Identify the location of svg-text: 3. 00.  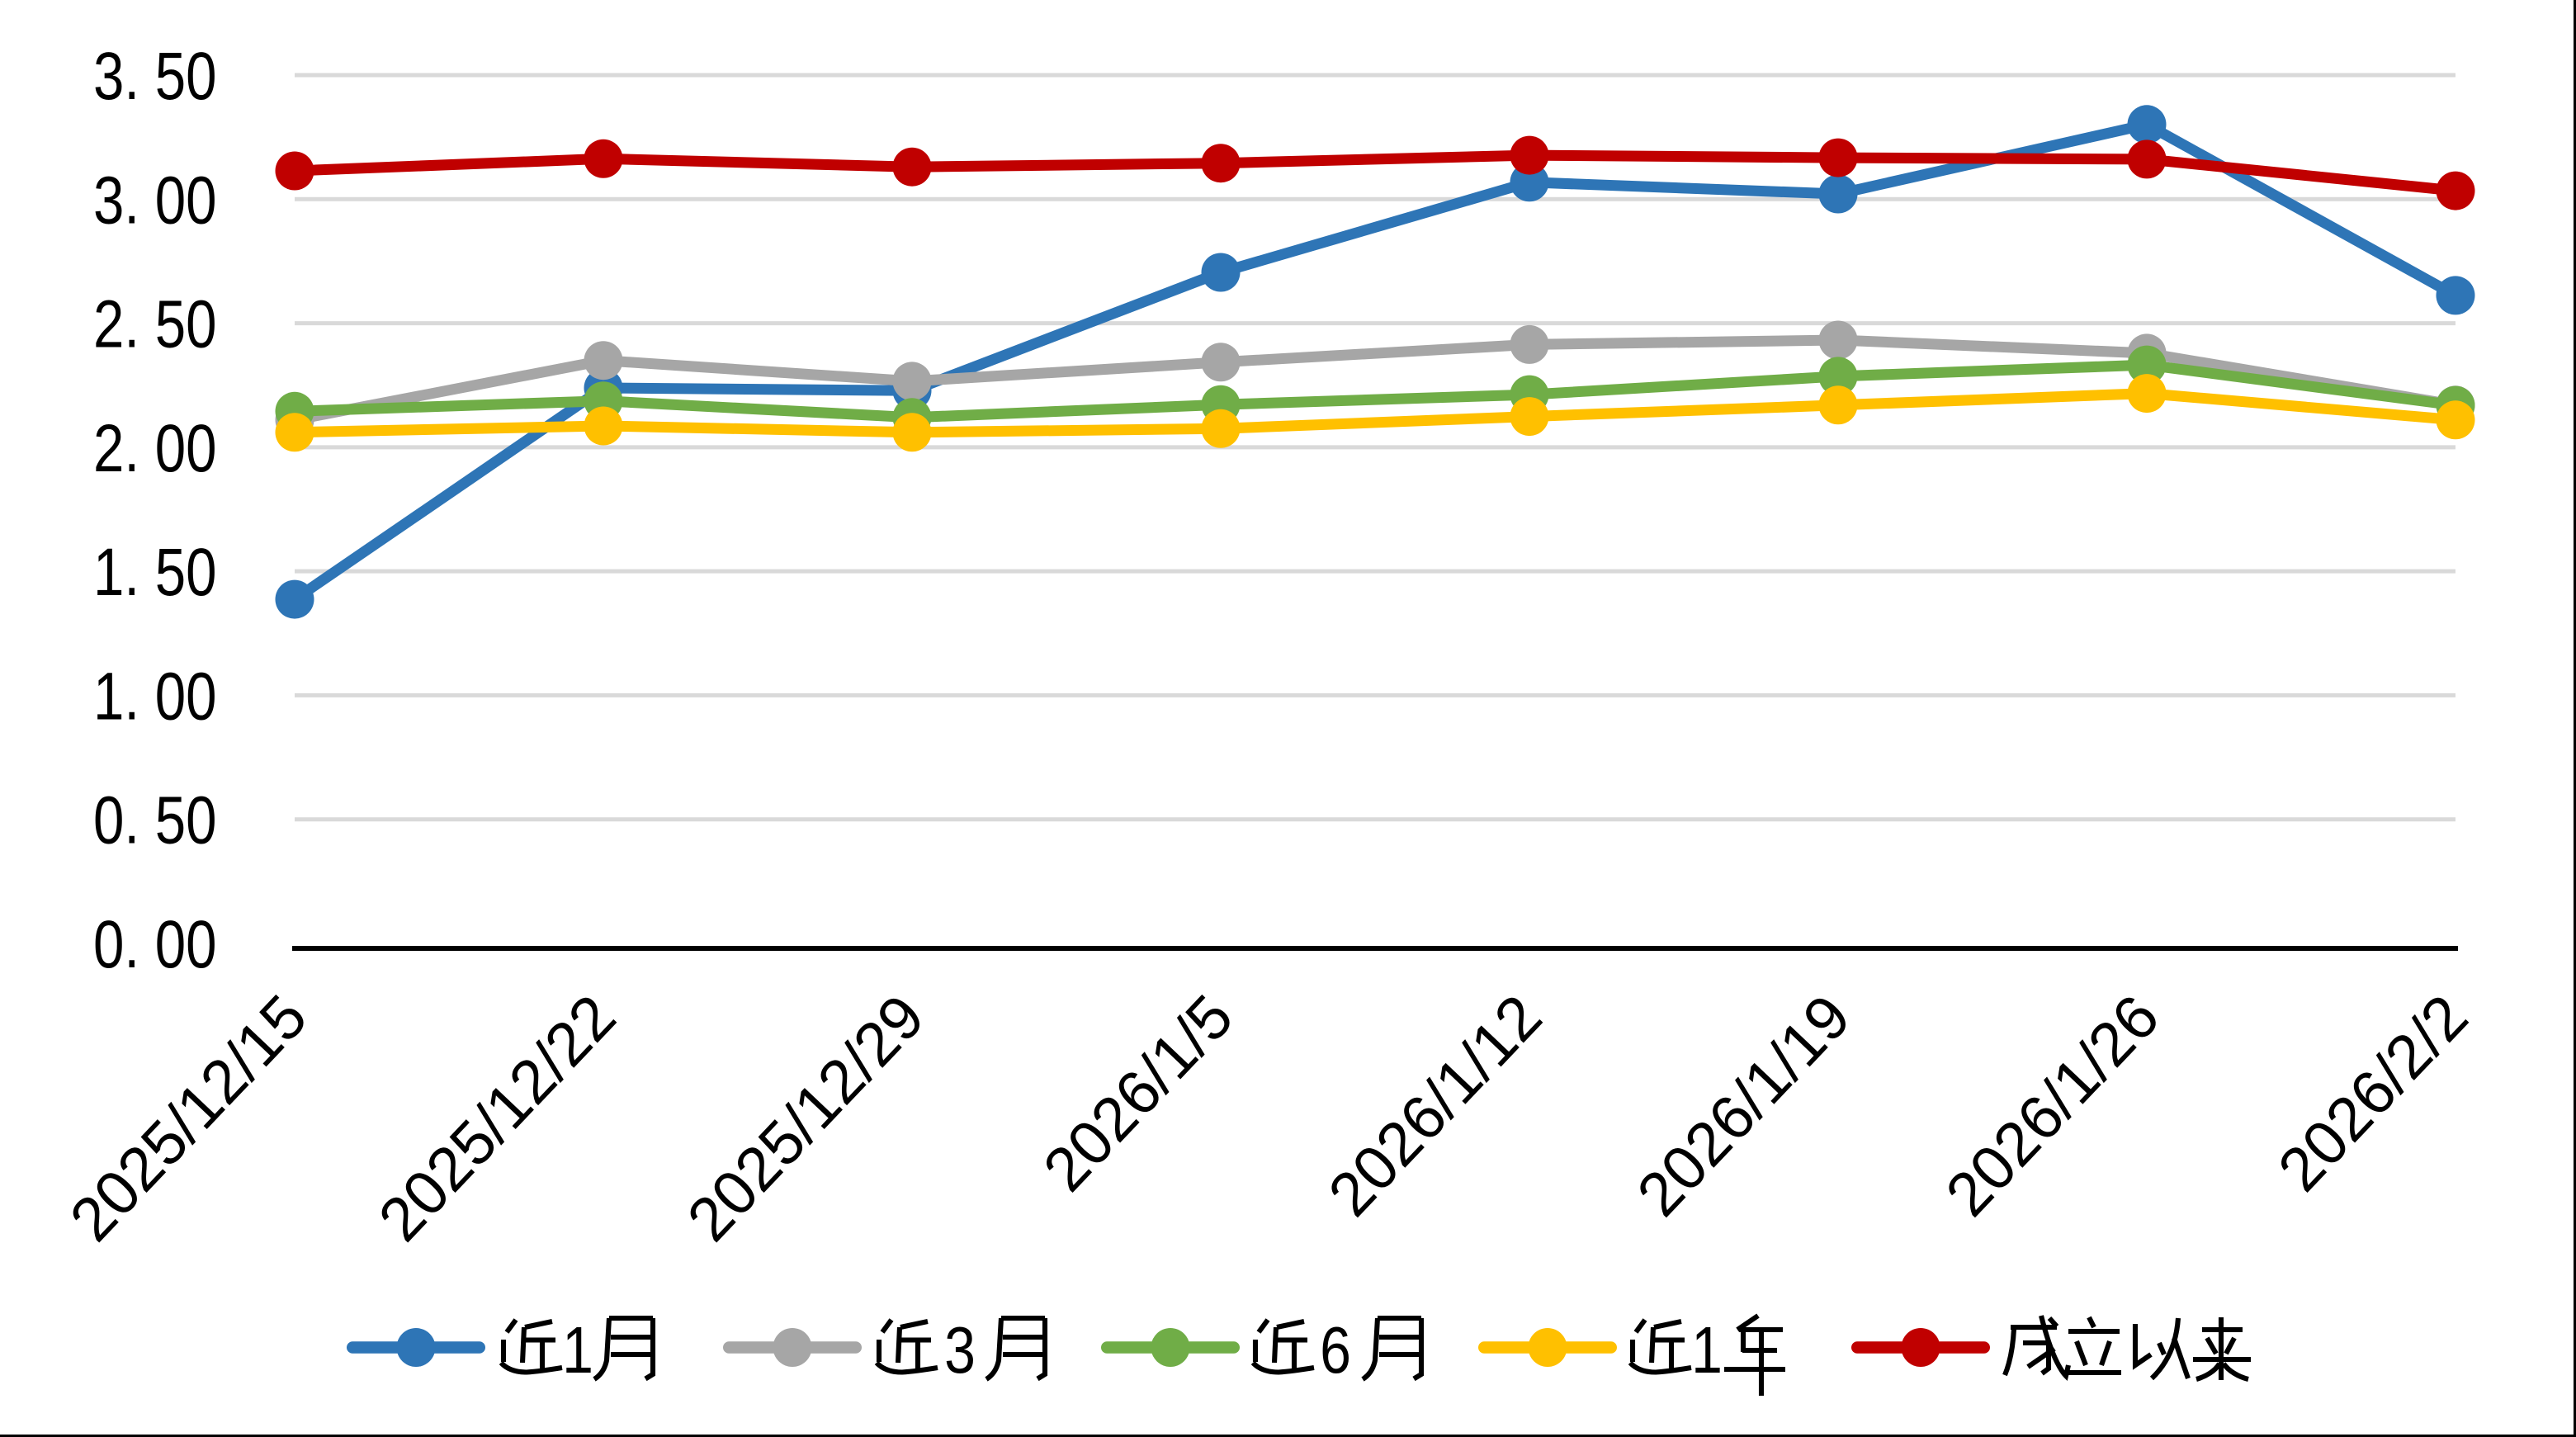
(155, 200).